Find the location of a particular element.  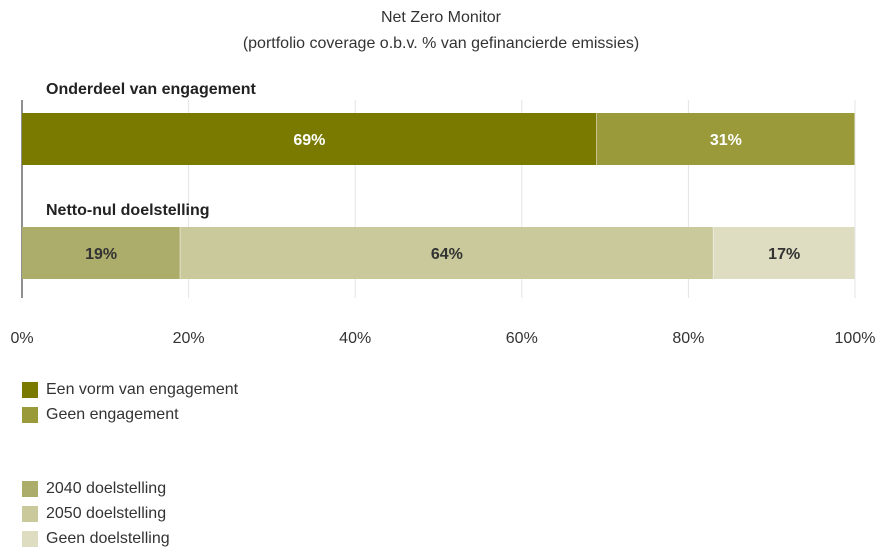

x-tick-label: 60% is located at coordinates (522, 338).